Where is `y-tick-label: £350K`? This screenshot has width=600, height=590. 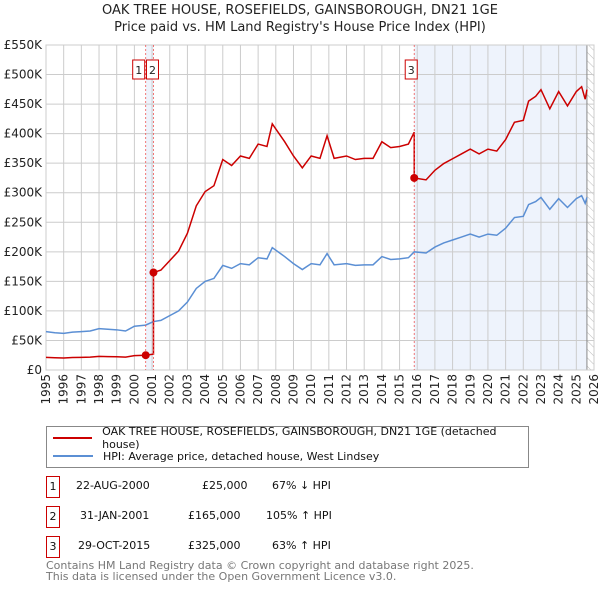 y-tick-label: £350K is located at coordinates (24, 163).